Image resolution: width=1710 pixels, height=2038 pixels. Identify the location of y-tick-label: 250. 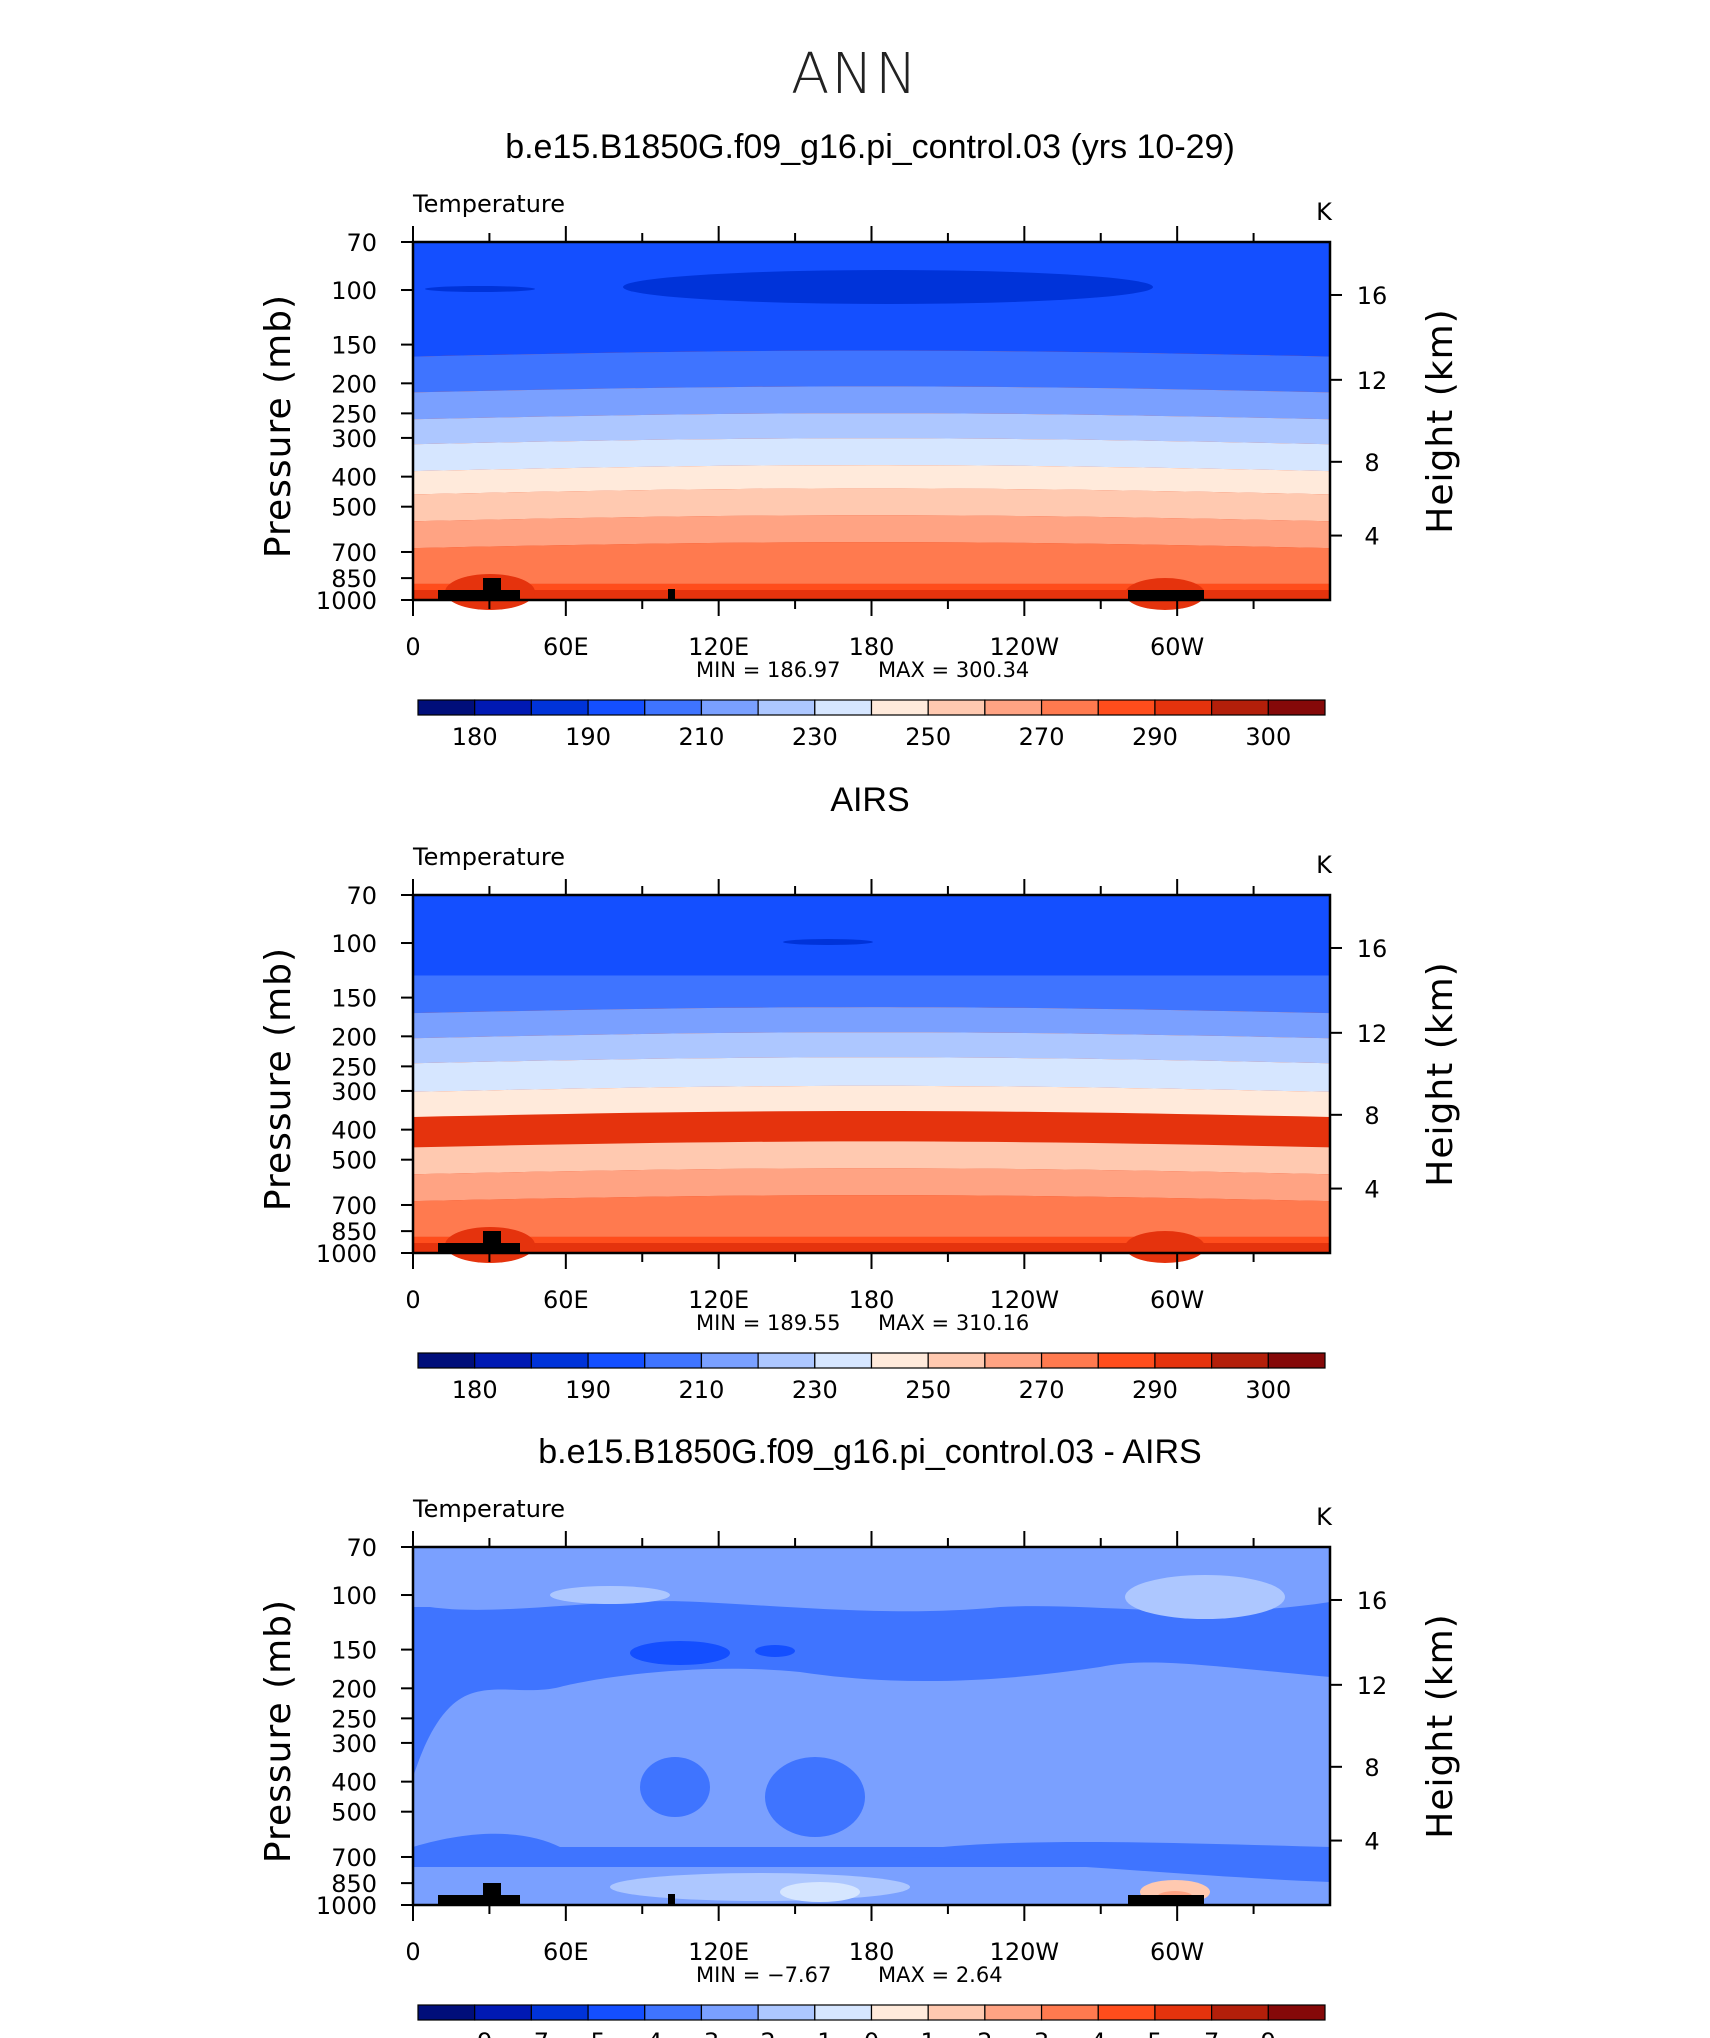
(354, 1067).